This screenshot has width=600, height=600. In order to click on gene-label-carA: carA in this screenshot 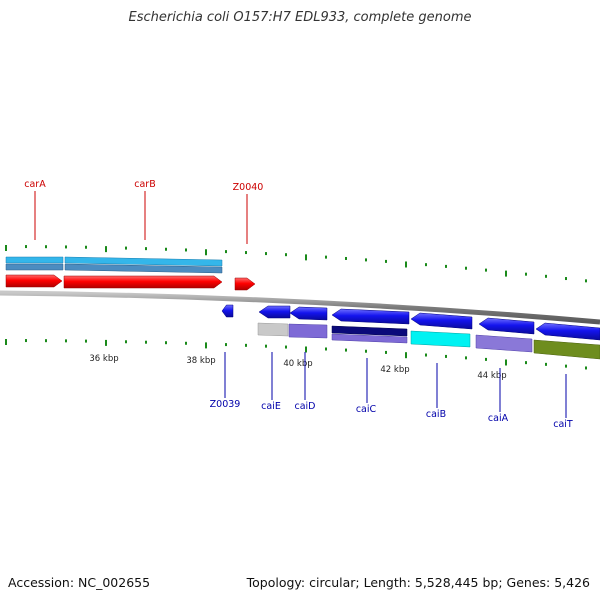, I will do `click(35, 184)`.